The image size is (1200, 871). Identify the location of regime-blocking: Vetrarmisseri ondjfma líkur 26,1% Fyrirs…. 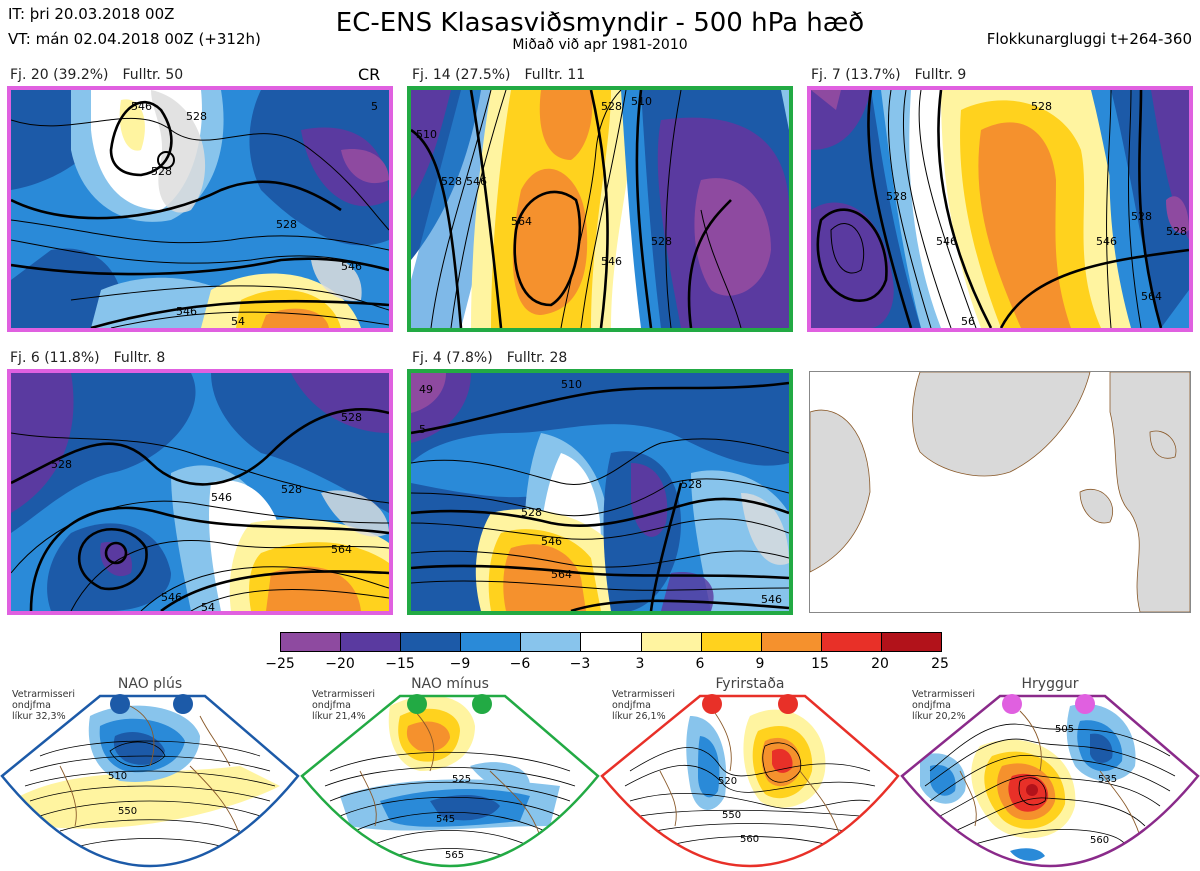
(750, 773).